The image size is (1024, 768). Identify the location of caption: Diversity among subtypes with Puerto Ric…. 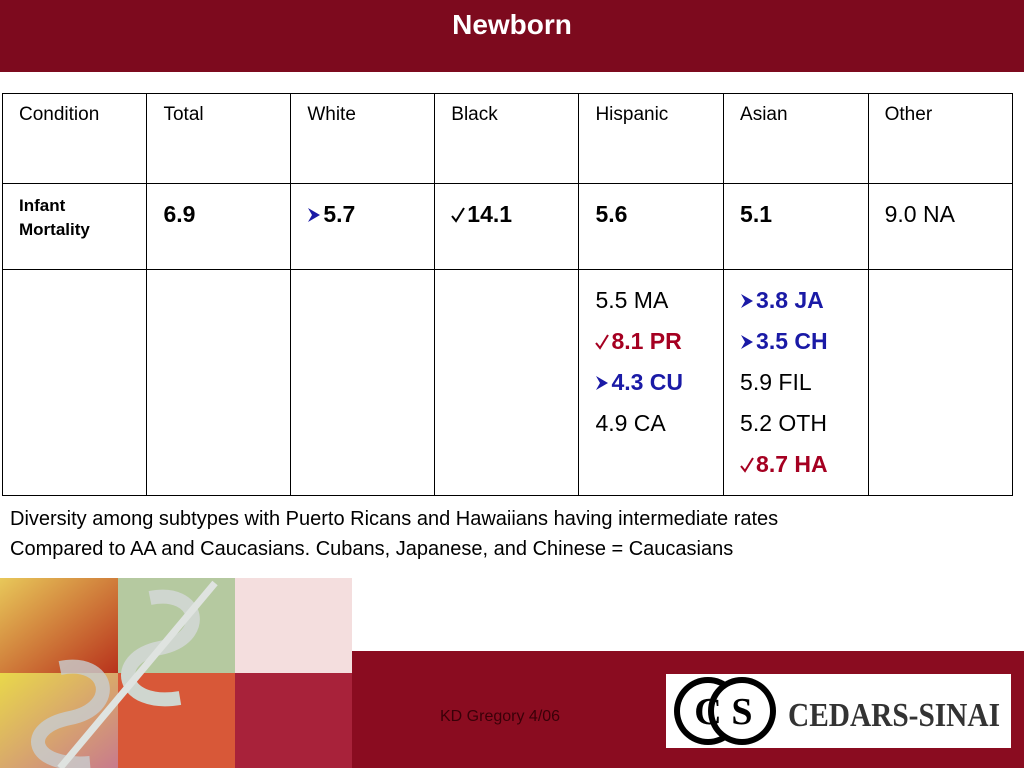
(394, 534).